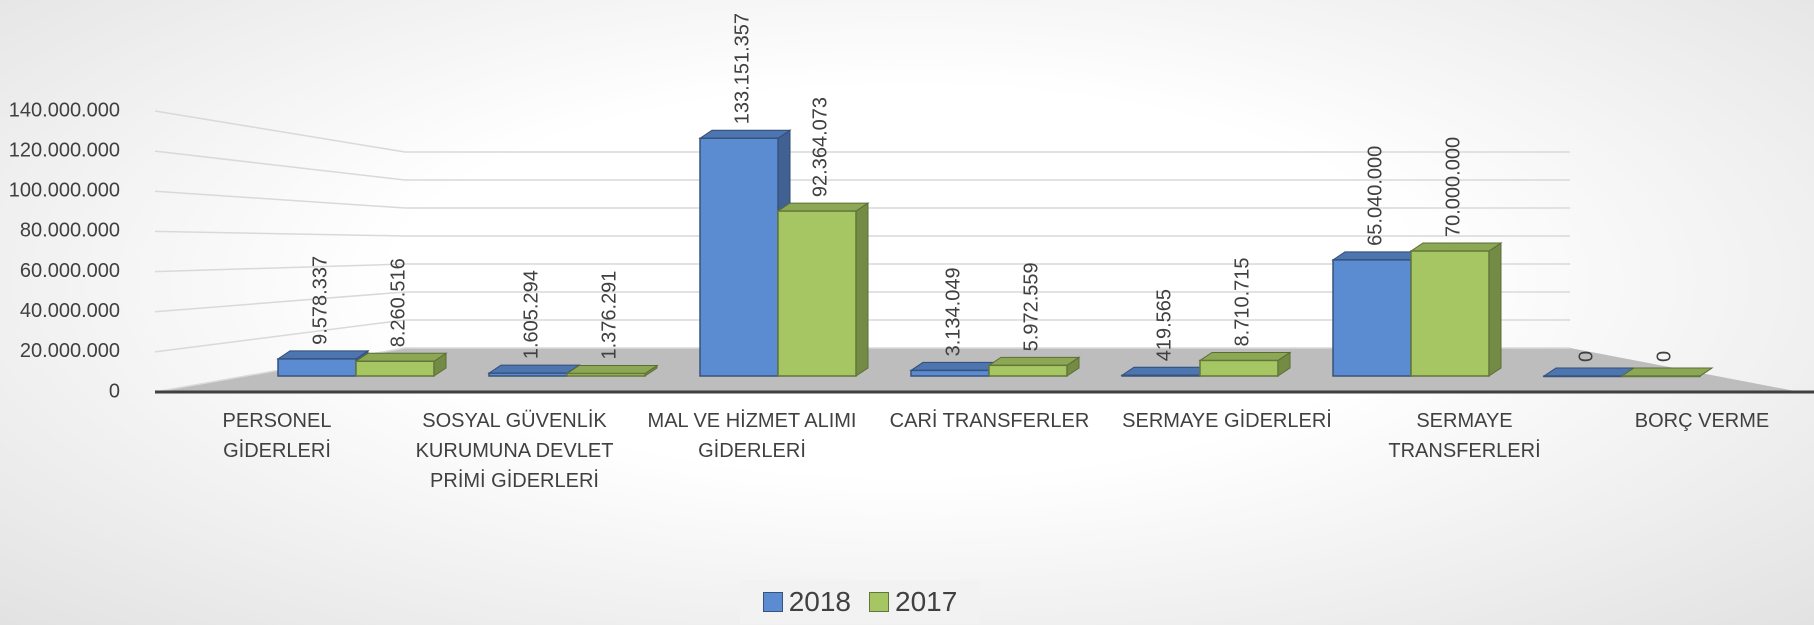 This screenshot has height=625, width=1814. Describe the element at coordinates (1453, 187) in the screenshot. I see `data-label: 70.000.000` at that location.